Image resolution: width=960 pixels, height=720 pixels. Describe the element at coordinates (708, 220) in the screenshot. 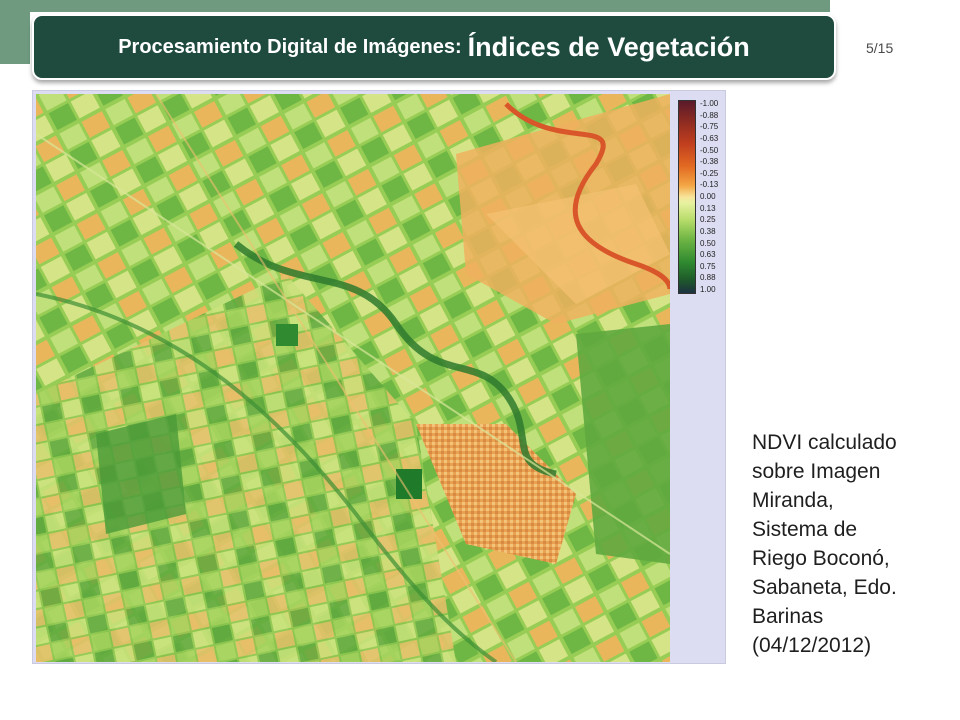

I see `legend-tick: 0.25` at that location.